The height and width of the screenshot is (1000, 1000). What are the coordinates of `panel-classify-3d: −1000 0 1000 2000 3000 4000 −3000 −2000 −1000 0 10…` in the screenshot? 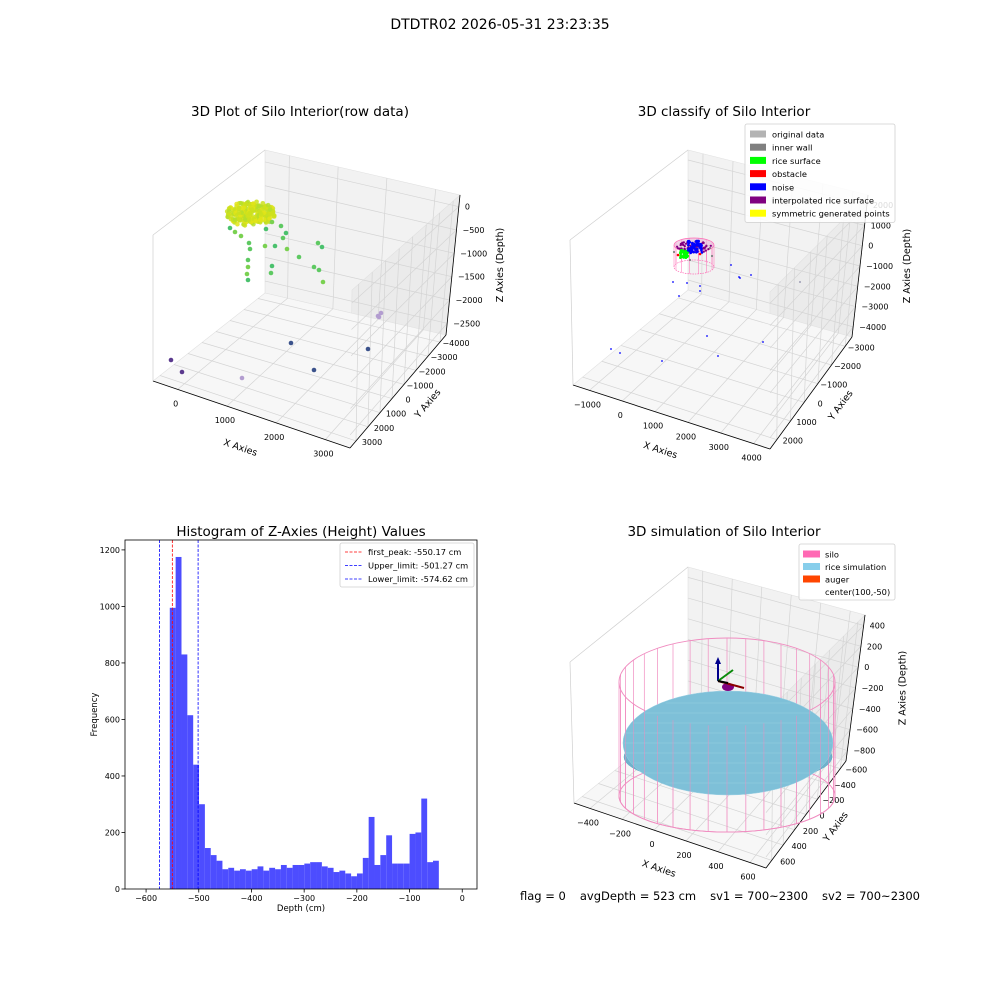 It's located at (741, 283).